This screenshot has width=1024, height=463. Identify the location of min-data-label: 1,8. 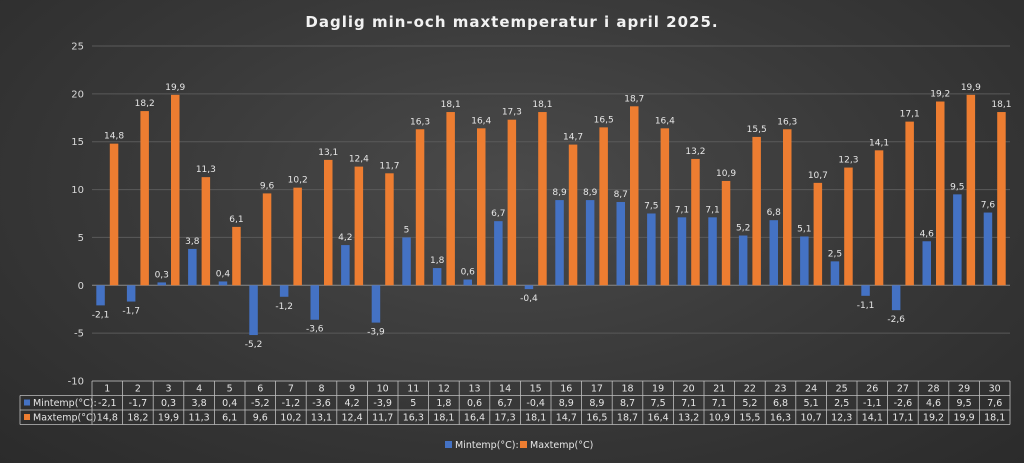
(437, 261).